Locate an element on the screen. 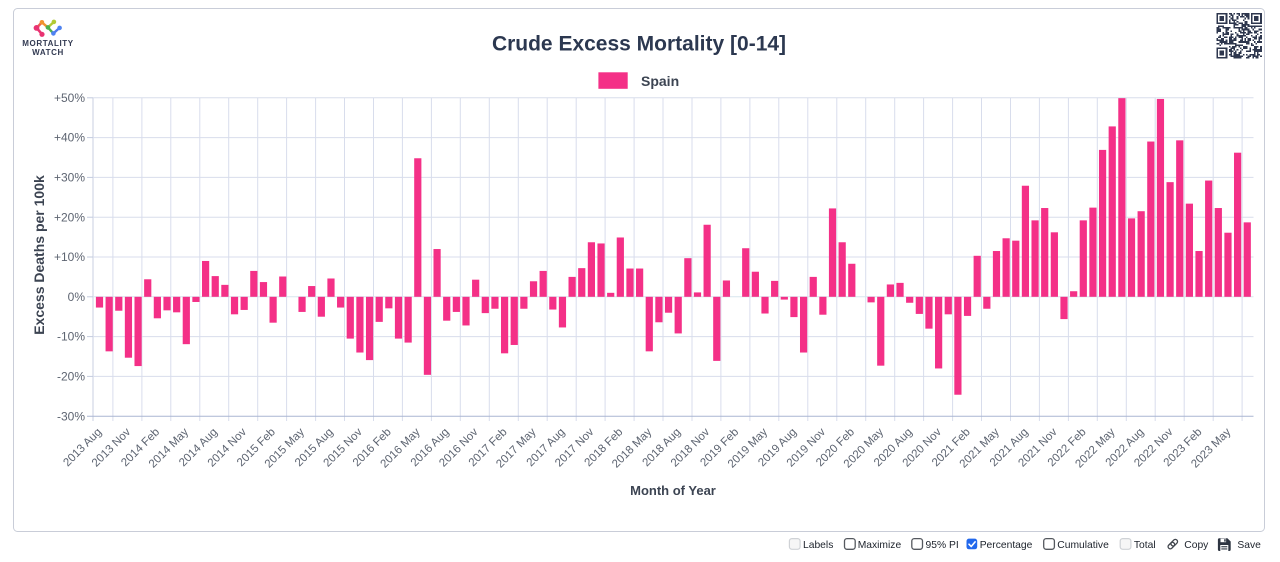 This screenshot has height=562, width=1280. svg-text: +30% is located at coordinates (69, 178).